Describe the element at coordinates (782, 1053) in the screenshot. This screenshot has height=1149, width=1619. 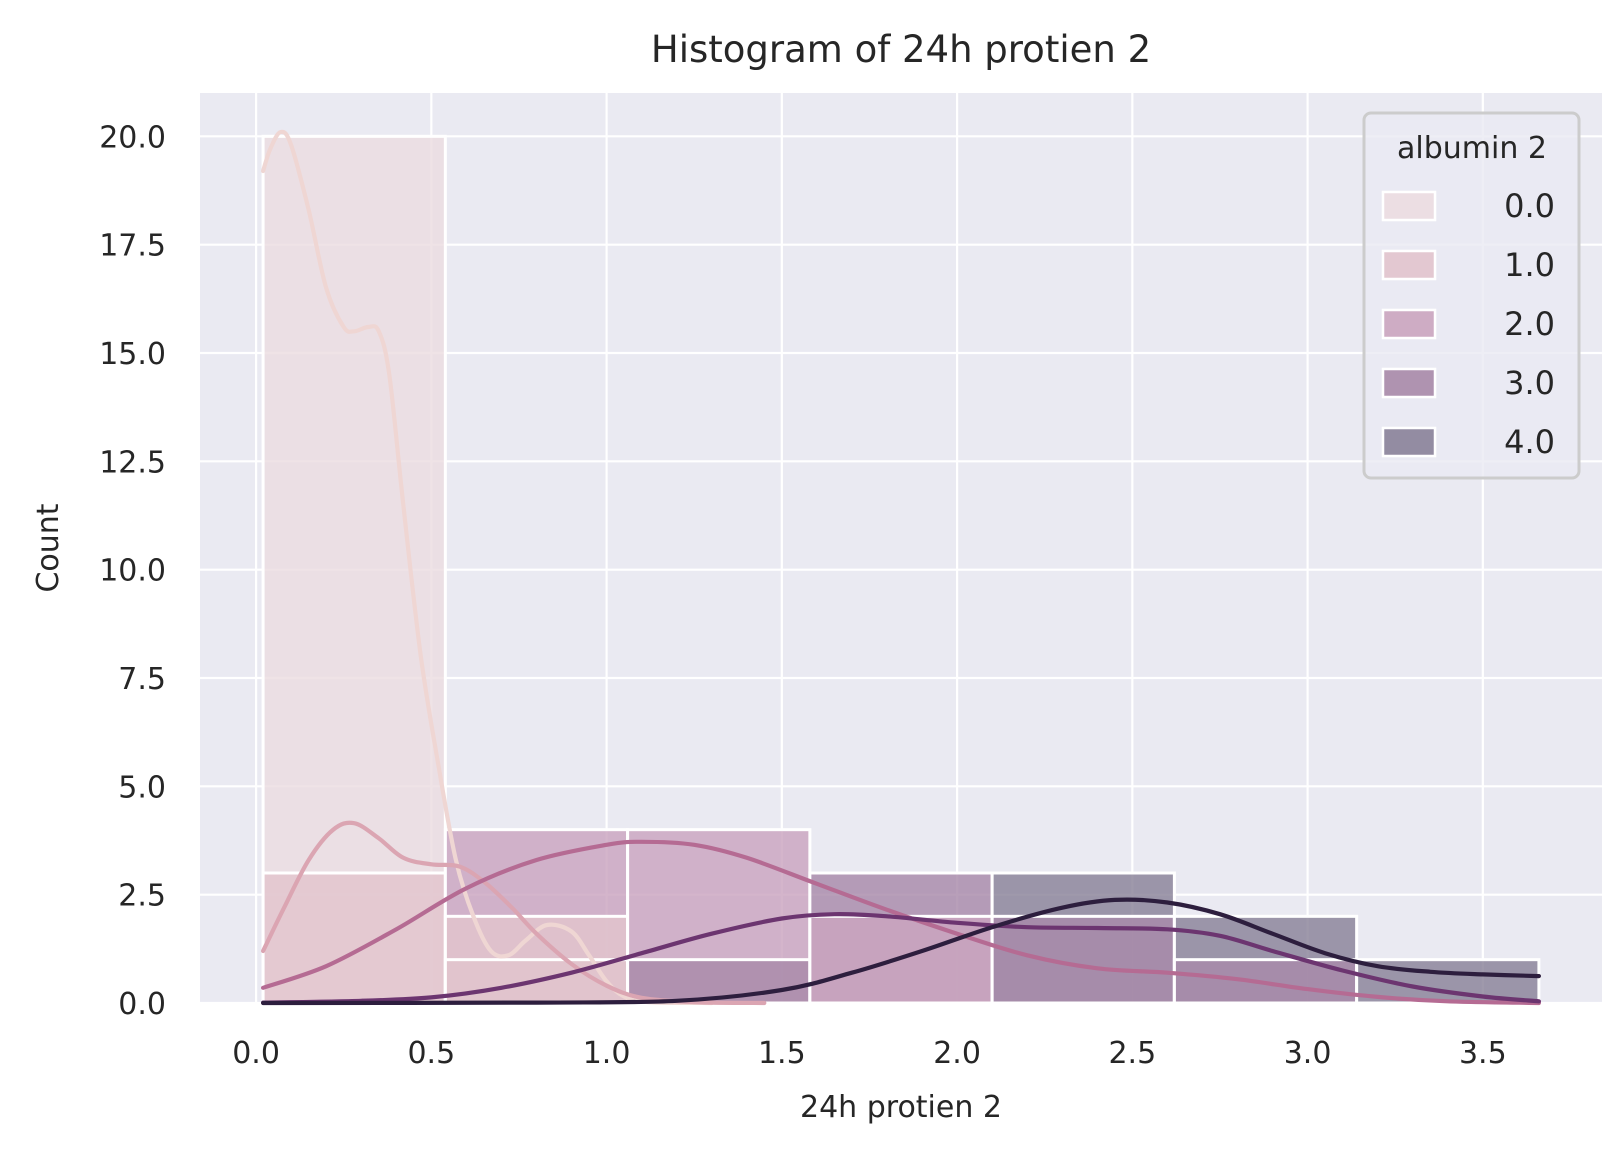
I see `x-tick-label: 1.5` at that location.